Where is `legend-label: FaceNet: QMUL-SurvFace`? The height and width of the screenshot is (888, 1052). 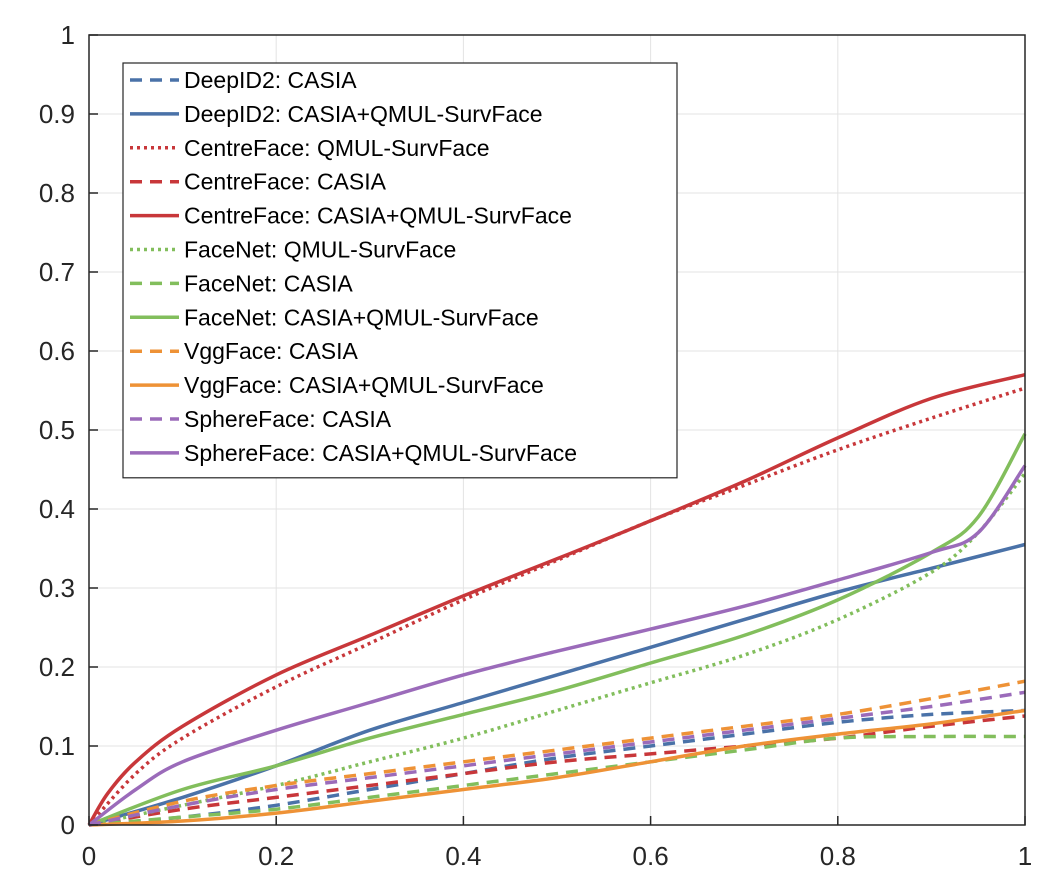 legend-label: FaceNet: QMUL-SurvFace is located at coordinates (320, 250).